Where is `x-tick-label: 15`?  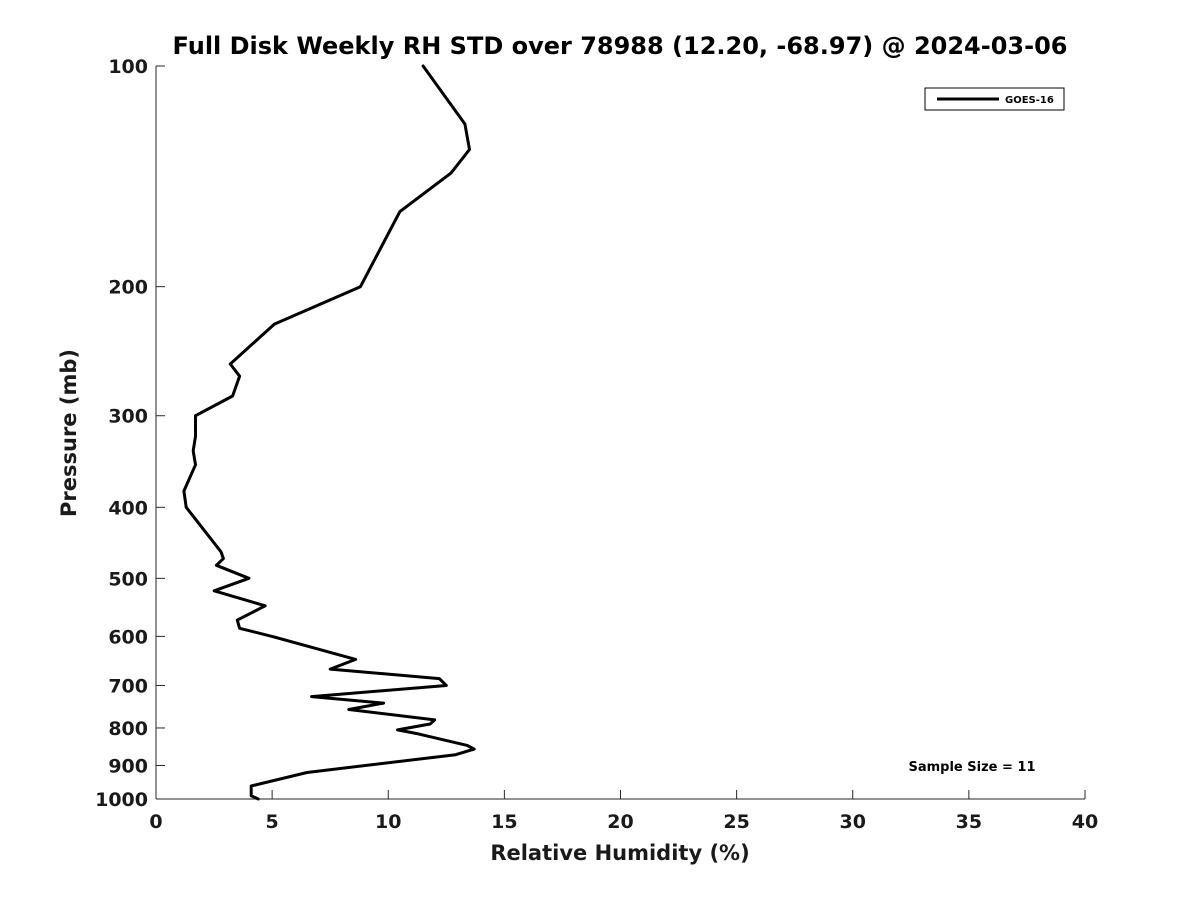 x-tick-label: 15 is located at coordinates (504, 822).